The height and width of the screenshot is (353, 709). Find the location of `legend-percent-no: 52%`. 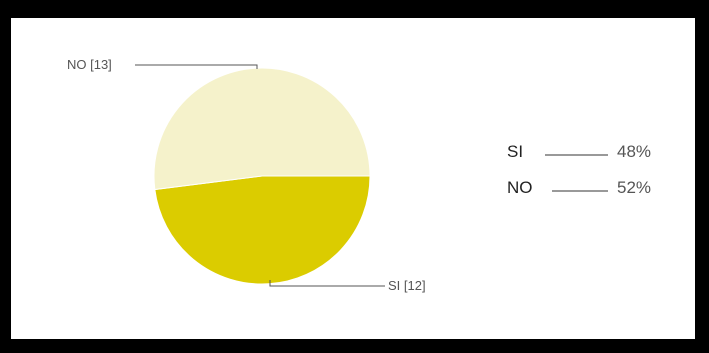

legend-percent-no: 52% is located at coordinates (634, 187).